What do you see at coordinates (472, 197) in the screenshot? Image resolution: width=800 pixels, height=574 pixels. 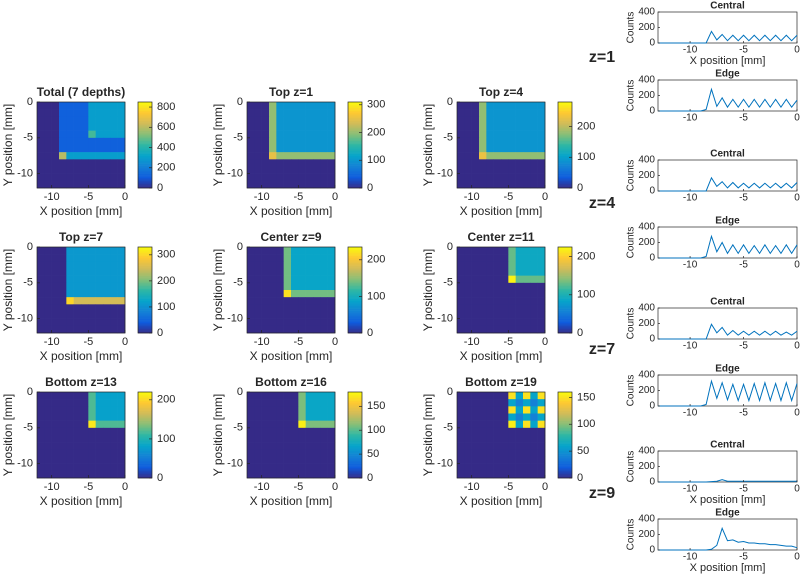 I see `x-tick-label: -10` at bounding box center [472, 197].